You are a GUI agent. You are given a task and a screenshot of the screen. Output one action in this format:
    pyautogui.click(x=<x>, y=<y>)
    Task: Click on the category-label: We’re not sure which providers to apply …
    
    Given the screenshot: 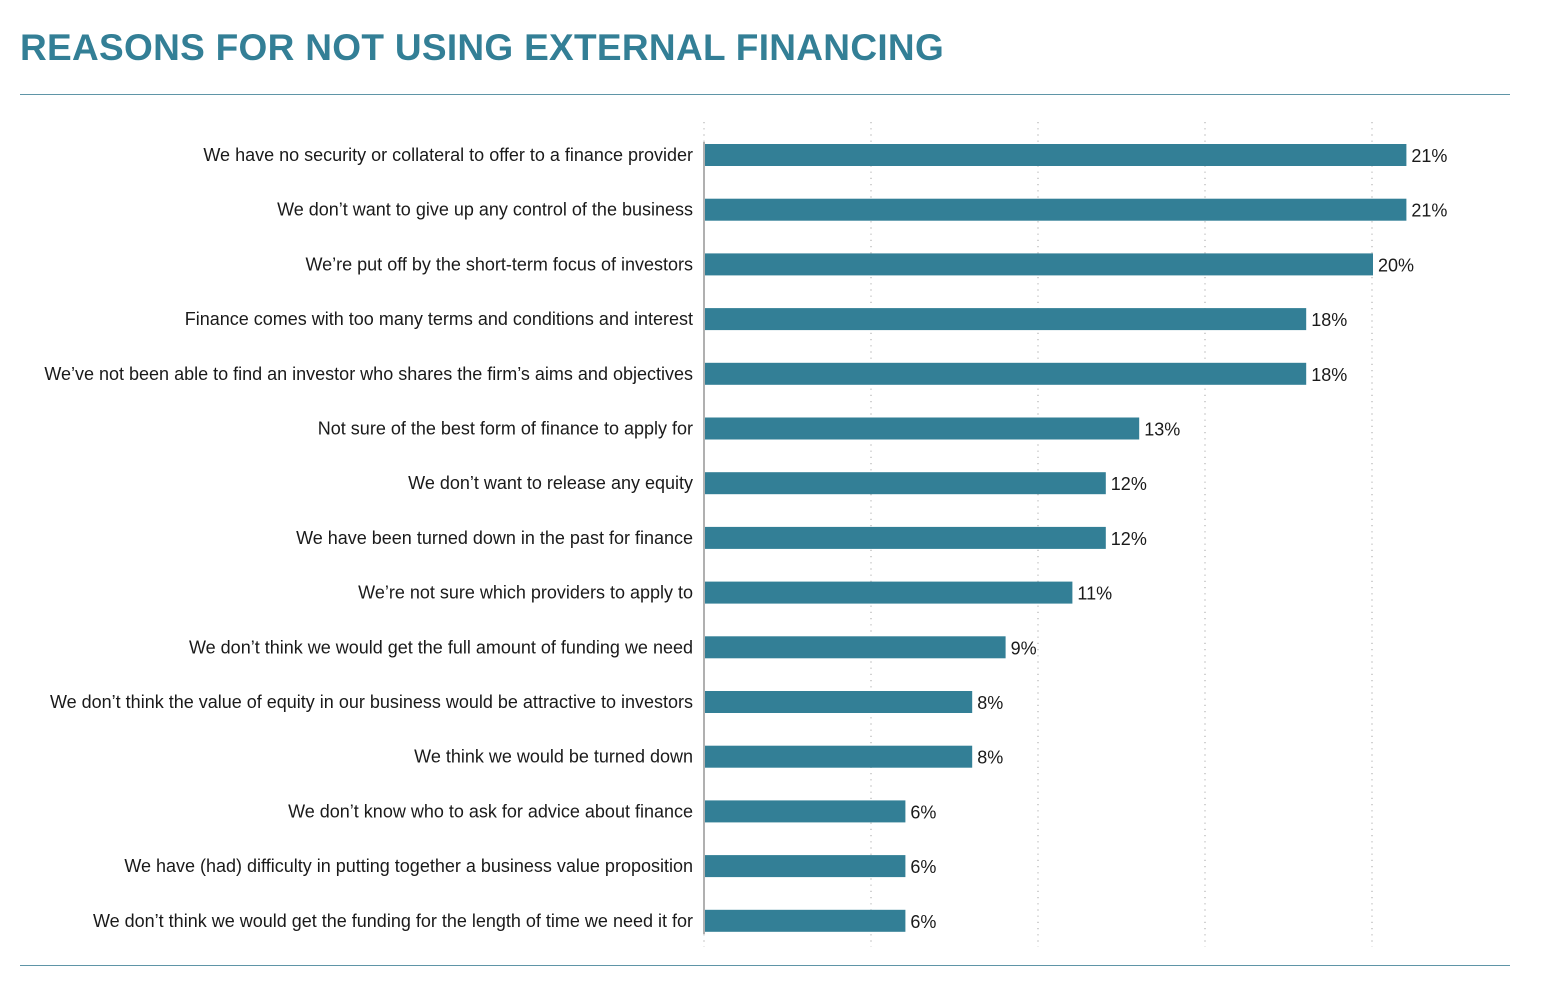 What is the action you would take?
    pyautogui.click(x=525, y=593)
    